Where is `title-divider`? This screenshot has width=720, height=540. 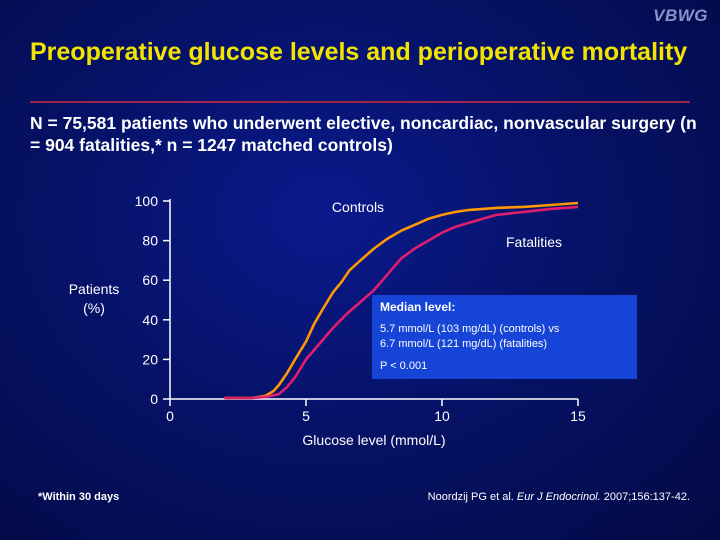
title-divider is located at coordinates (360, 102).